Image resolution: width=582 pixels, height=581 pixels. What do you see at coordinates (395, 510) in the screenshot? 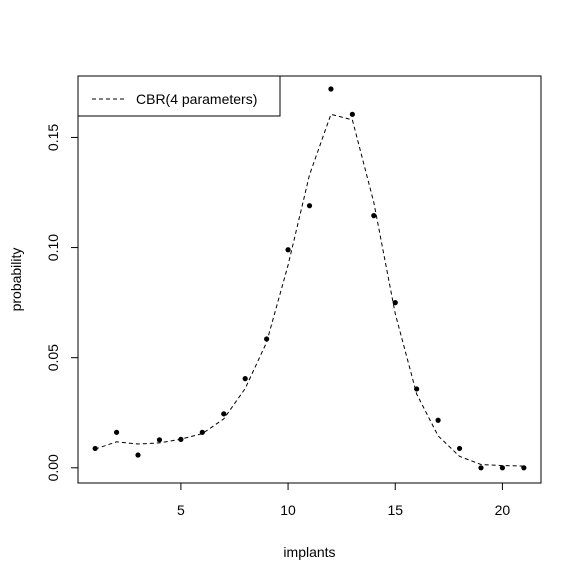
I see `x-tick-label: 15` at bounding box center [395, 510].